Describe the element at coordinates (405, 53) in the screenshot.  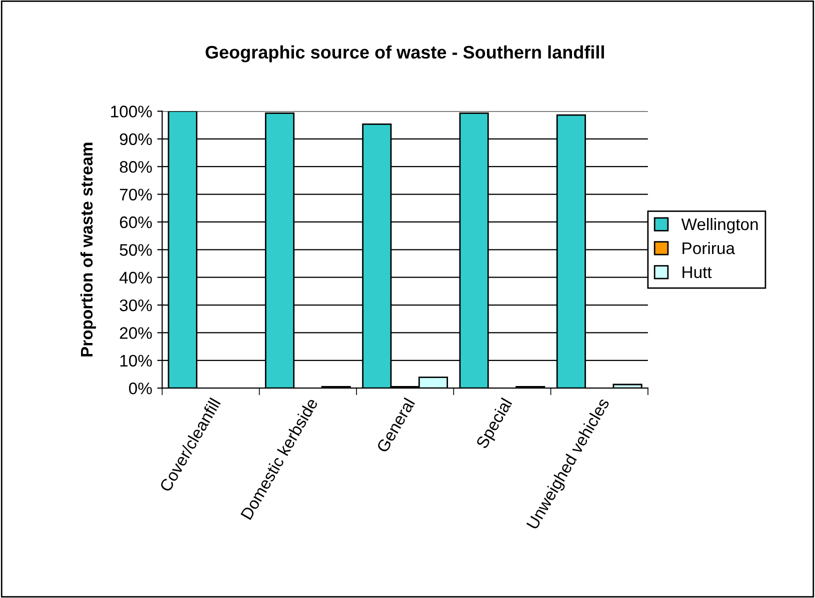
I see `chart-title: Geographic source of waste - Southern landfill` at that location.